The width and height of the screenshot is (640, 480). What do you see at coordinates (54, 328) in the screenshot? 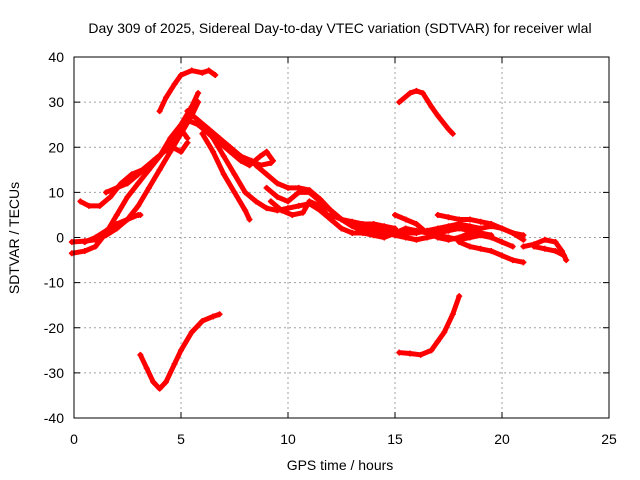
I see `y-tick-label: -20` at bounding box center [54, 328].